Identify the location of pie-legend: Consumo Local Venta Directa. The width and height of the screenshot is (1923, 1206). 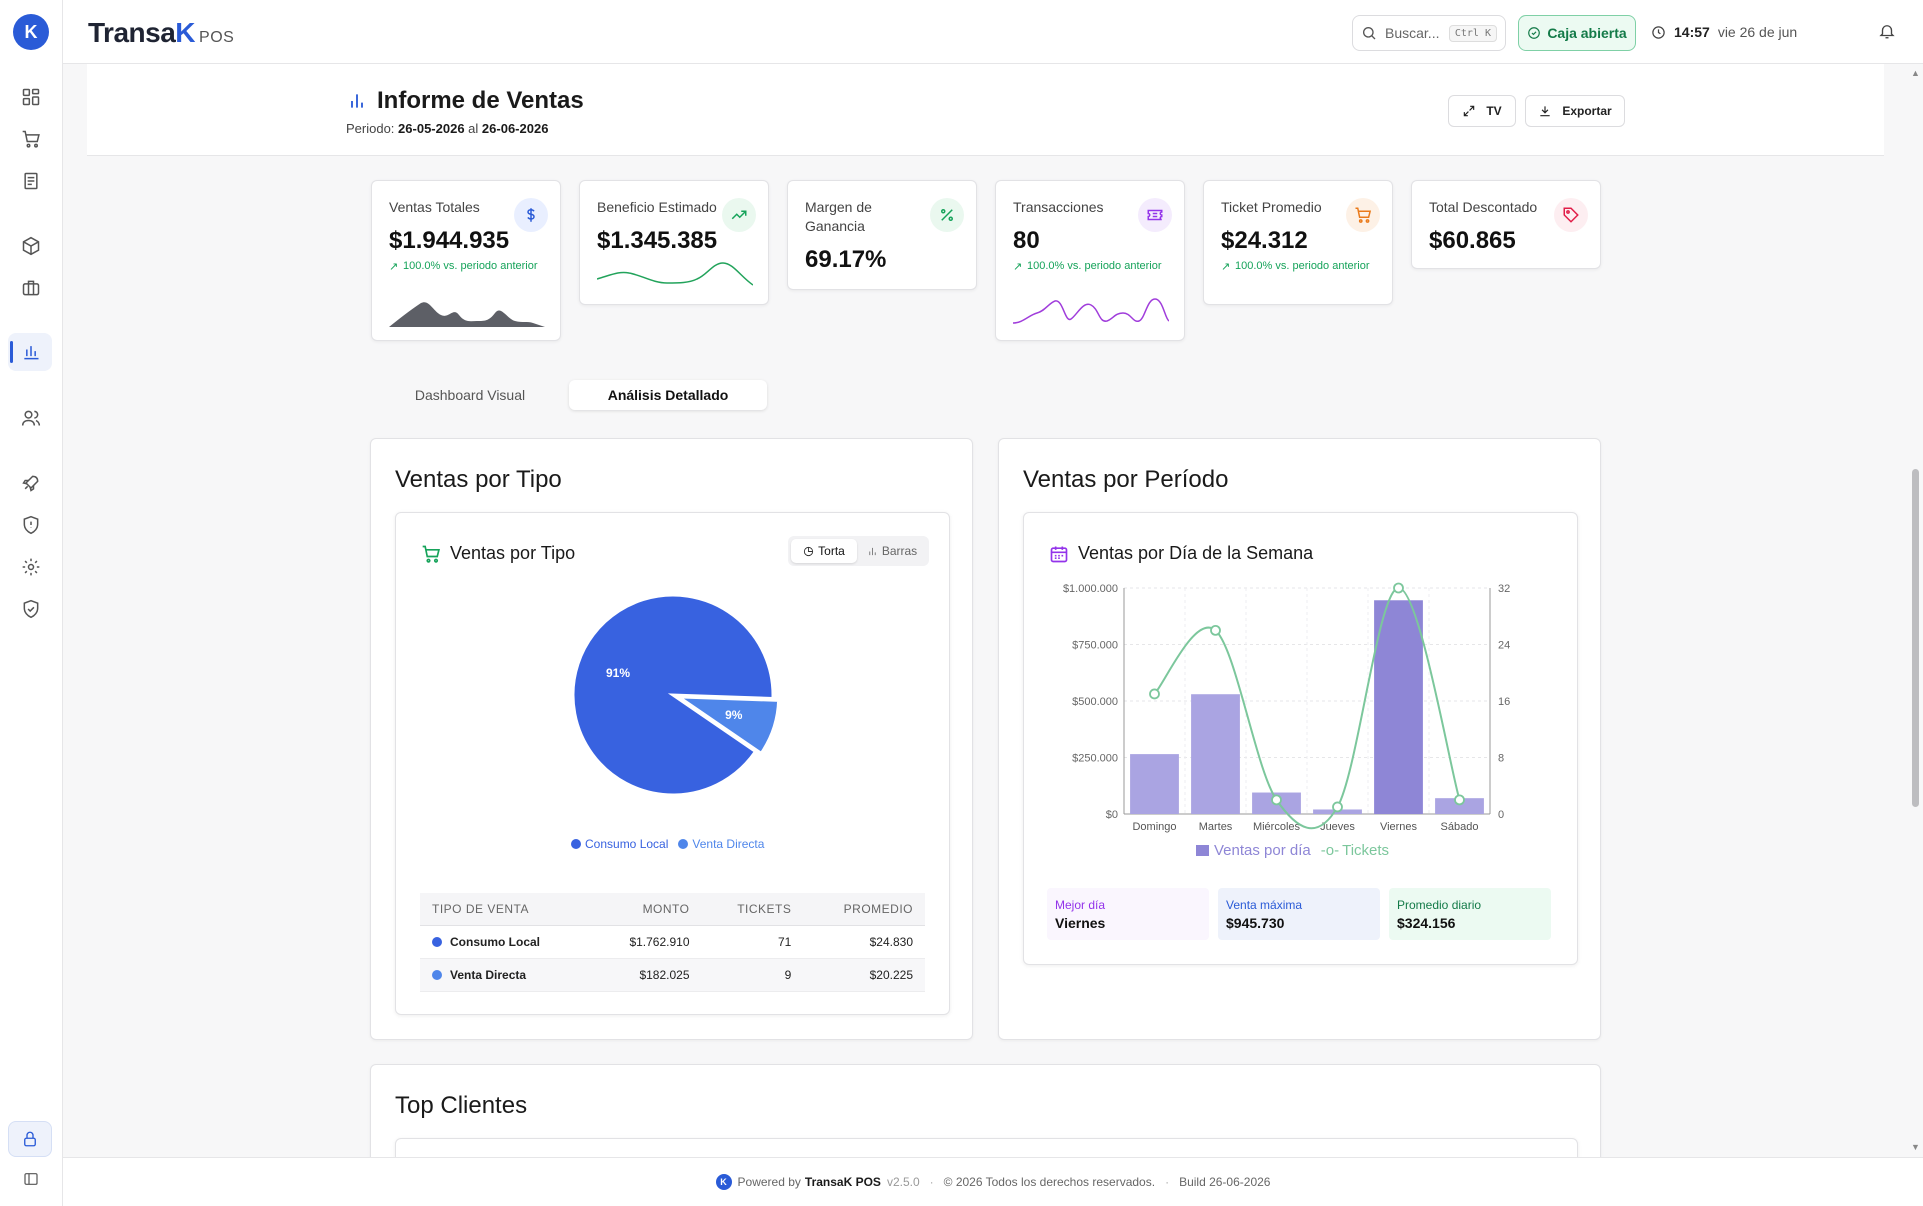
(667, 844).